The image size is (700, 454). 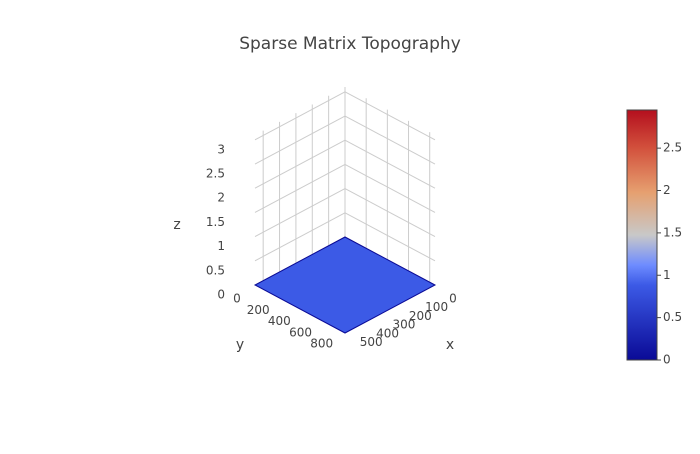 I want to click on x-axis-label: x, so click(x=450, y=345).